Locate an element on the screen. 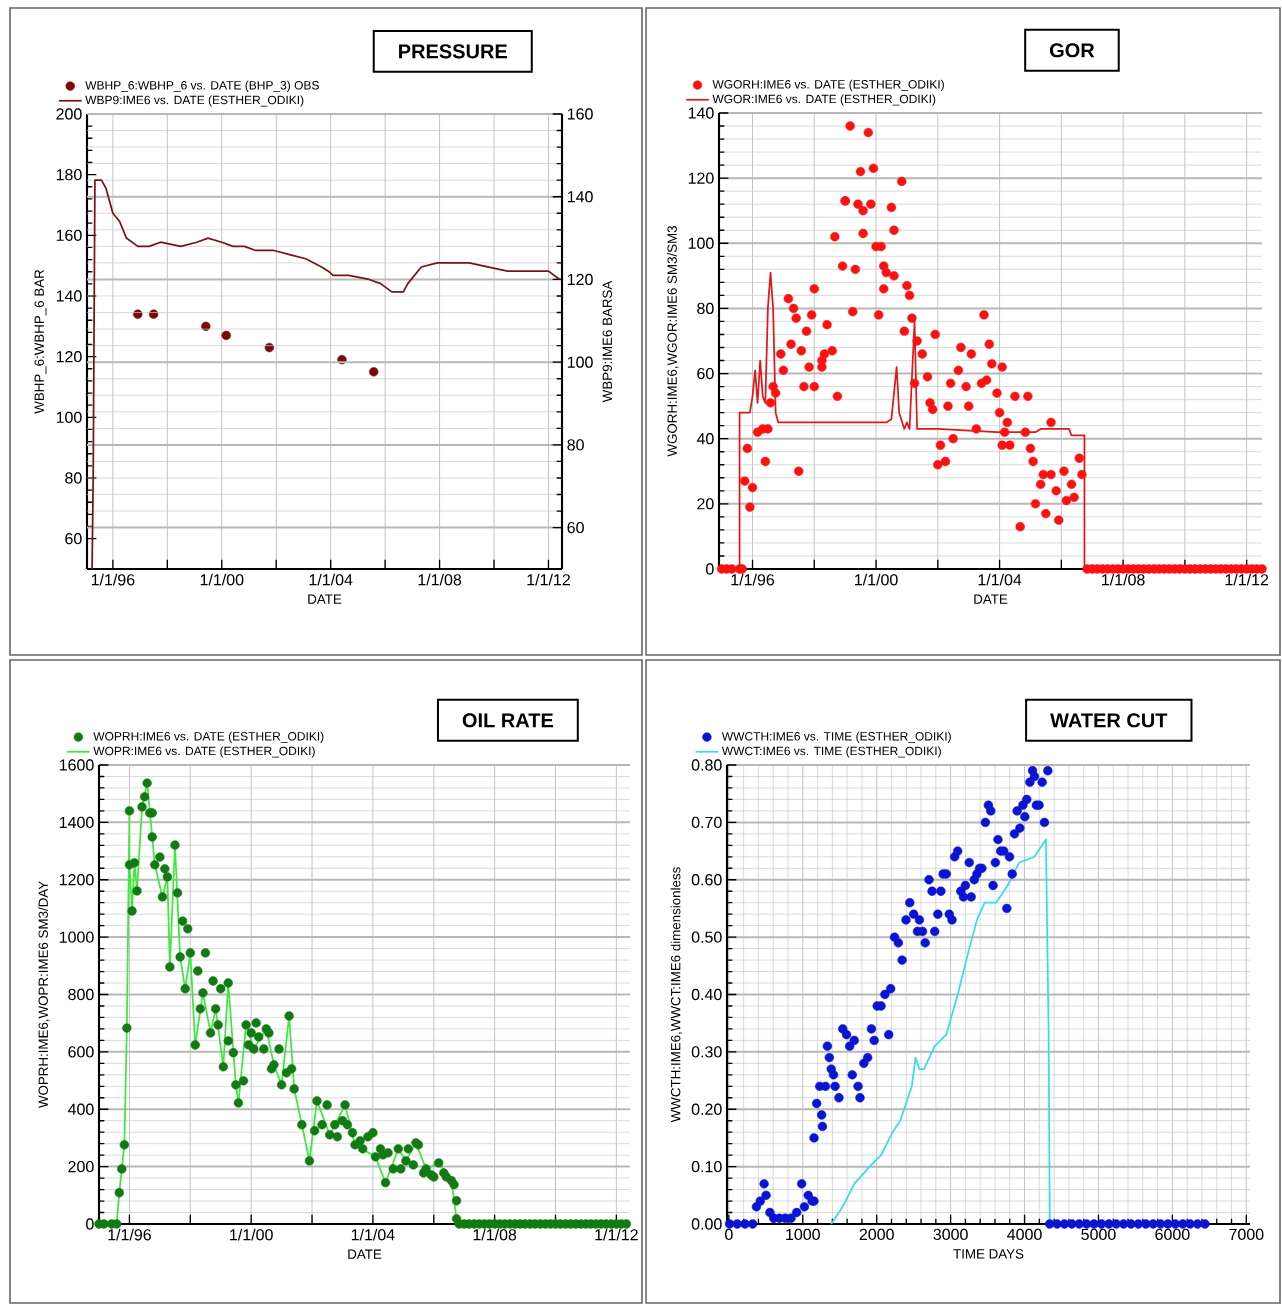 The width and height of the screenshot is (1282, 1305). y-tick-label: 0.70 is located at coordinates (706, 822).